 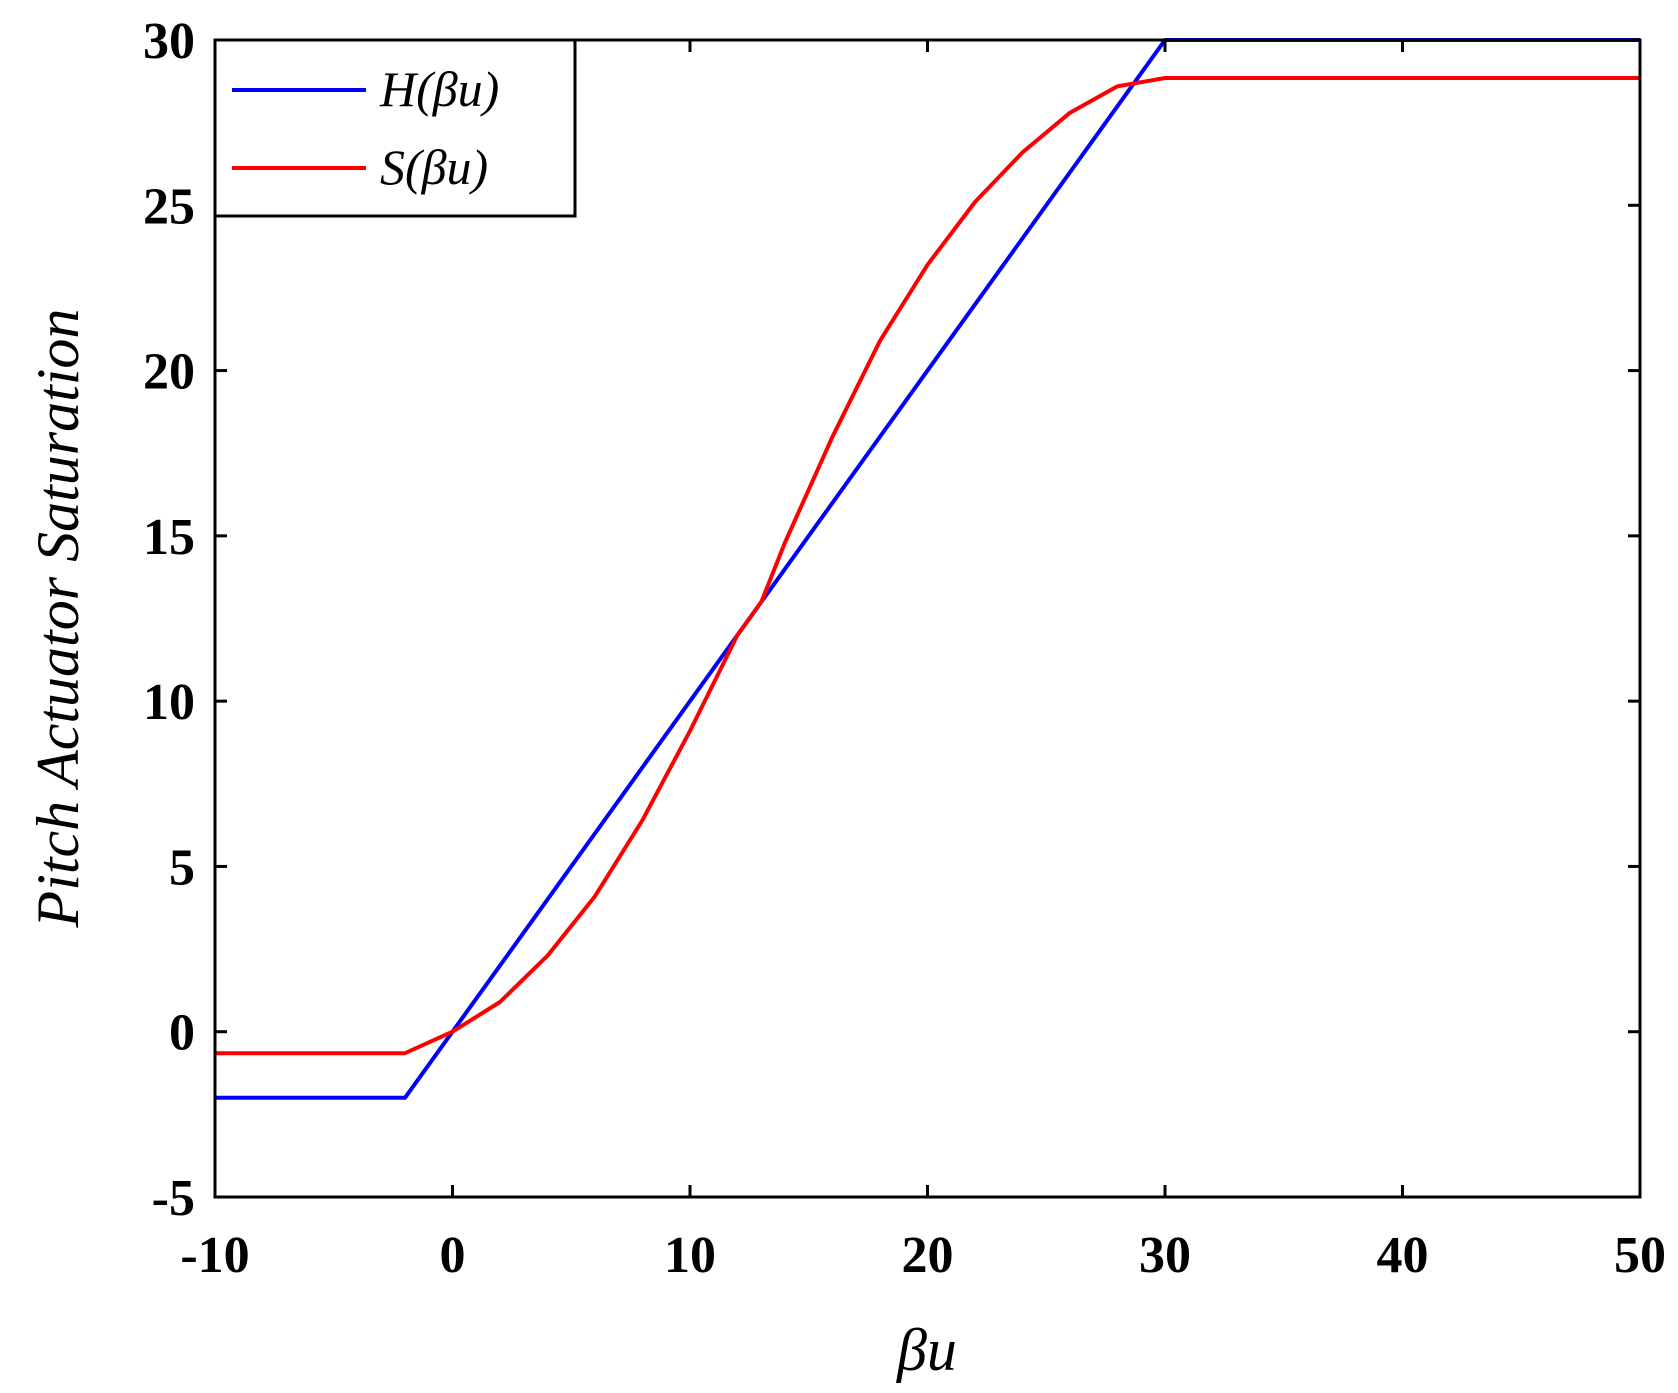 I want to click on y-tick-label: 25, so click(x=169, y=206).